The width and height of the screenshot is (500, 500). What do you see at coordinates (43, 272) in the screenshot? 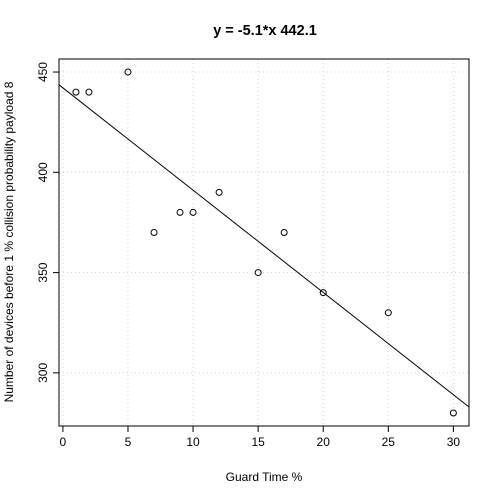
I see `y-tick-label: 350` at bounding box center [43, 272].